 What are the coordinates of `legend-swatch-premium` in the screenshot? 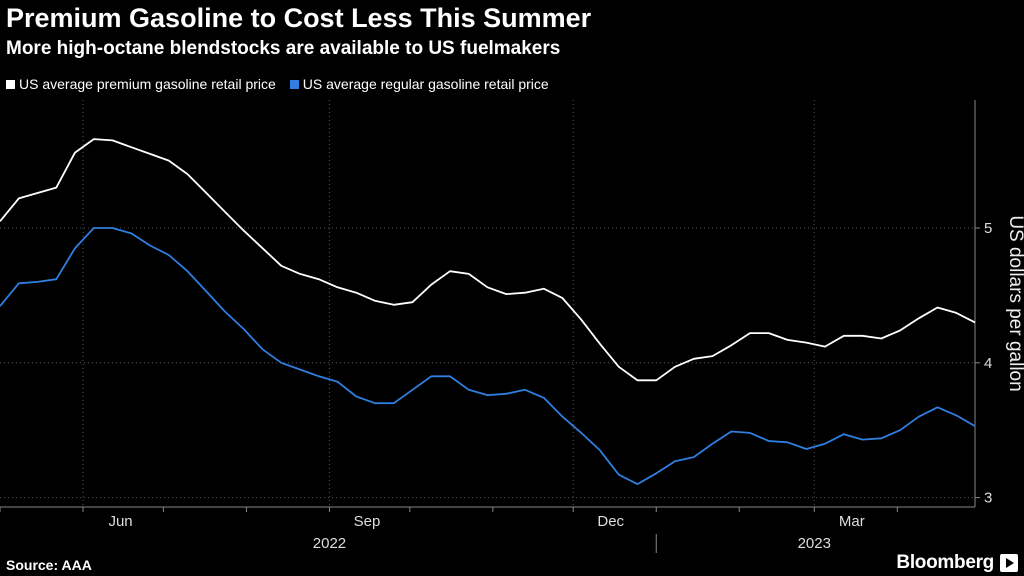 It's located at (10, 84).